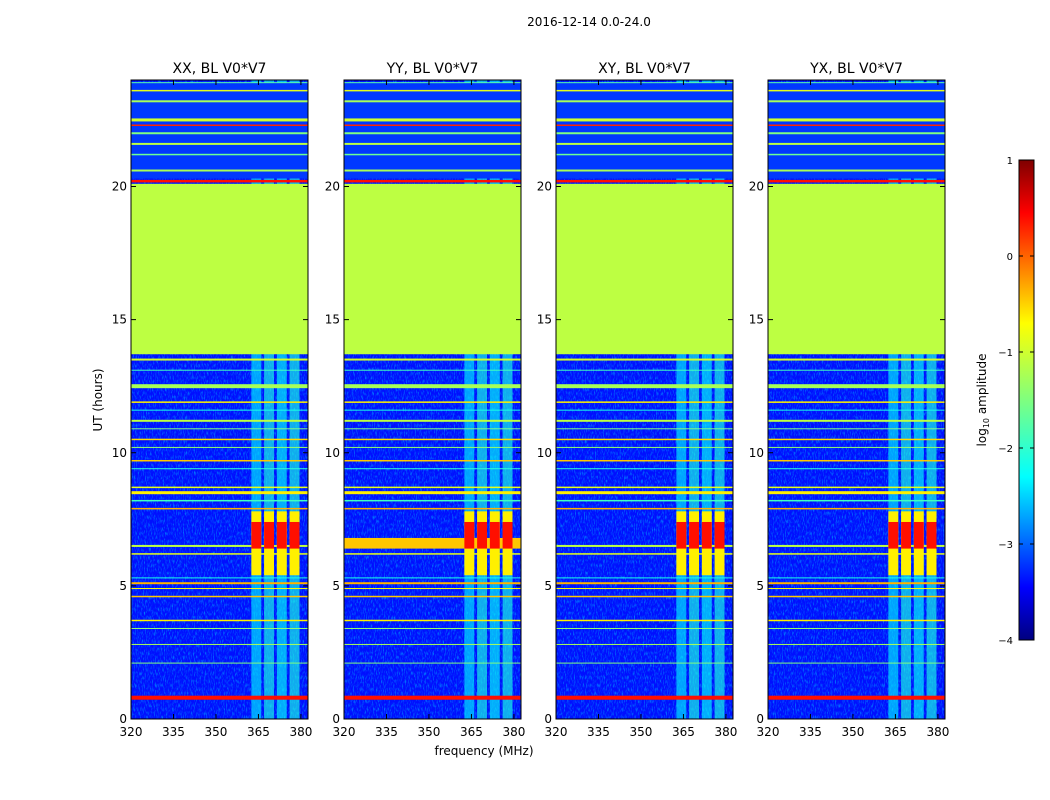 Image resolution: width=1050 pixels, height=800 pixels. Describe the element at coordinates (483, 751) in the screenshot. I see `x-axis-label: frequency (MHz)` at that location.